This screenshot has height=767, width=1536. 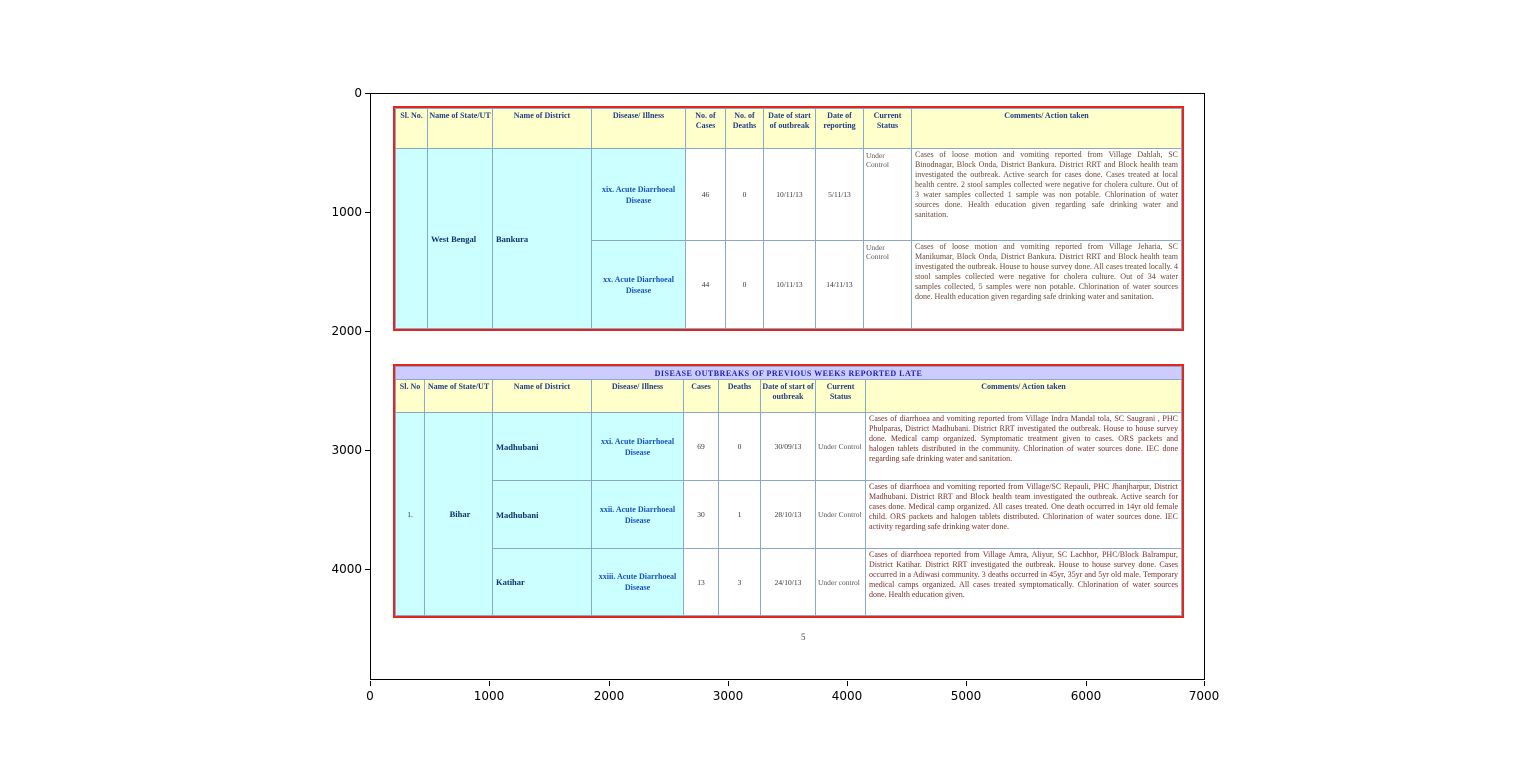 I want to click on cell-cases: 69, so click(x=701, y=446).